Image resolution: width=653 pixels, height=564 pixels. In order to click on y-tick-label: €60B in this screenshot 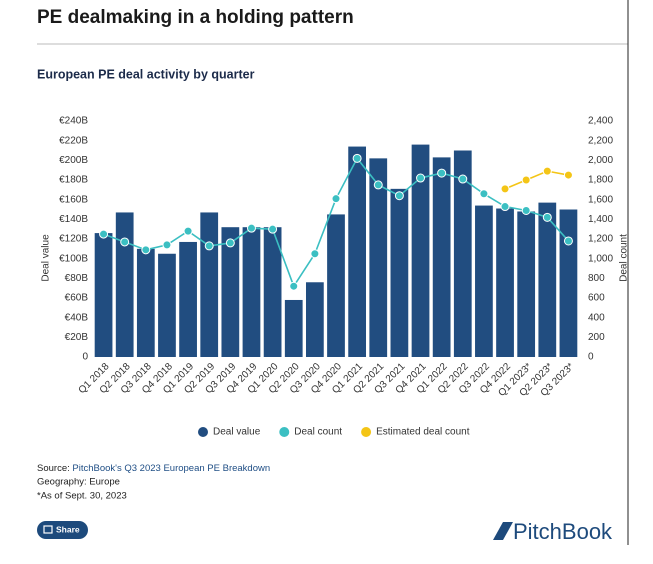, I will do `click(77, 298)`.